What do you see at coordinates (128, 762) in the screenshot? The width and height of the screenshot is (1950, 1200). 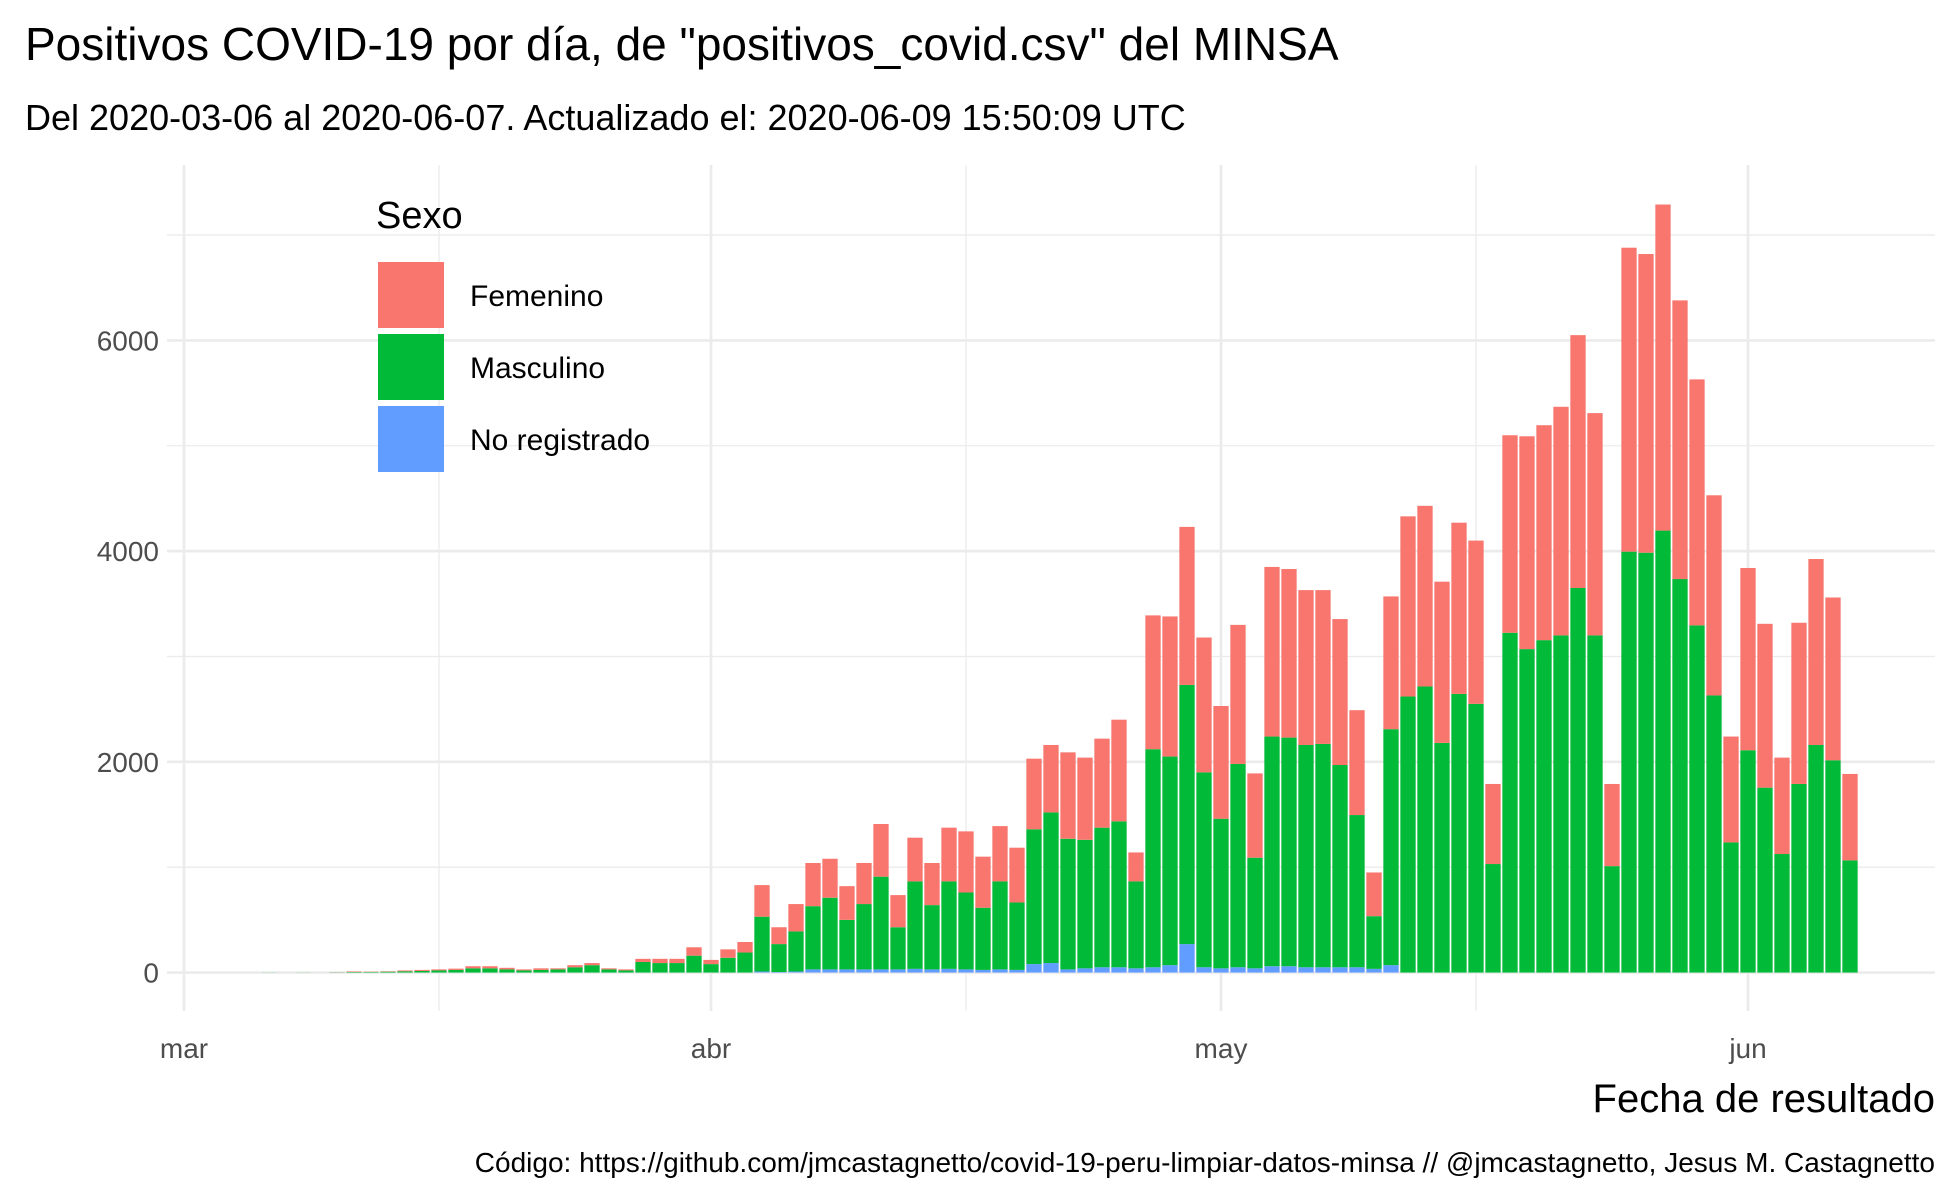 I see `y-tick-label: 2000` at bounding box center [128, 762].